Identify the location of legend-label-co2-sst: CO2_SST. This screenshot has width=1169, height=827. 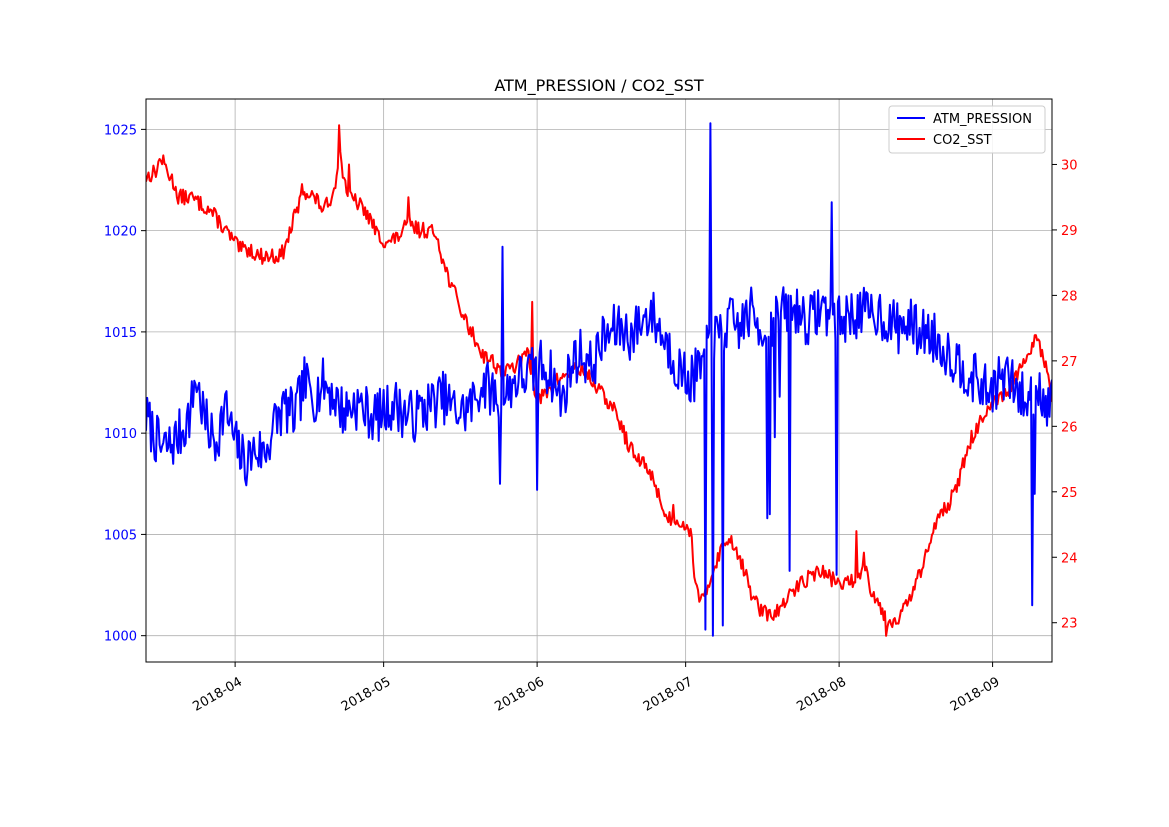
(962, 140).